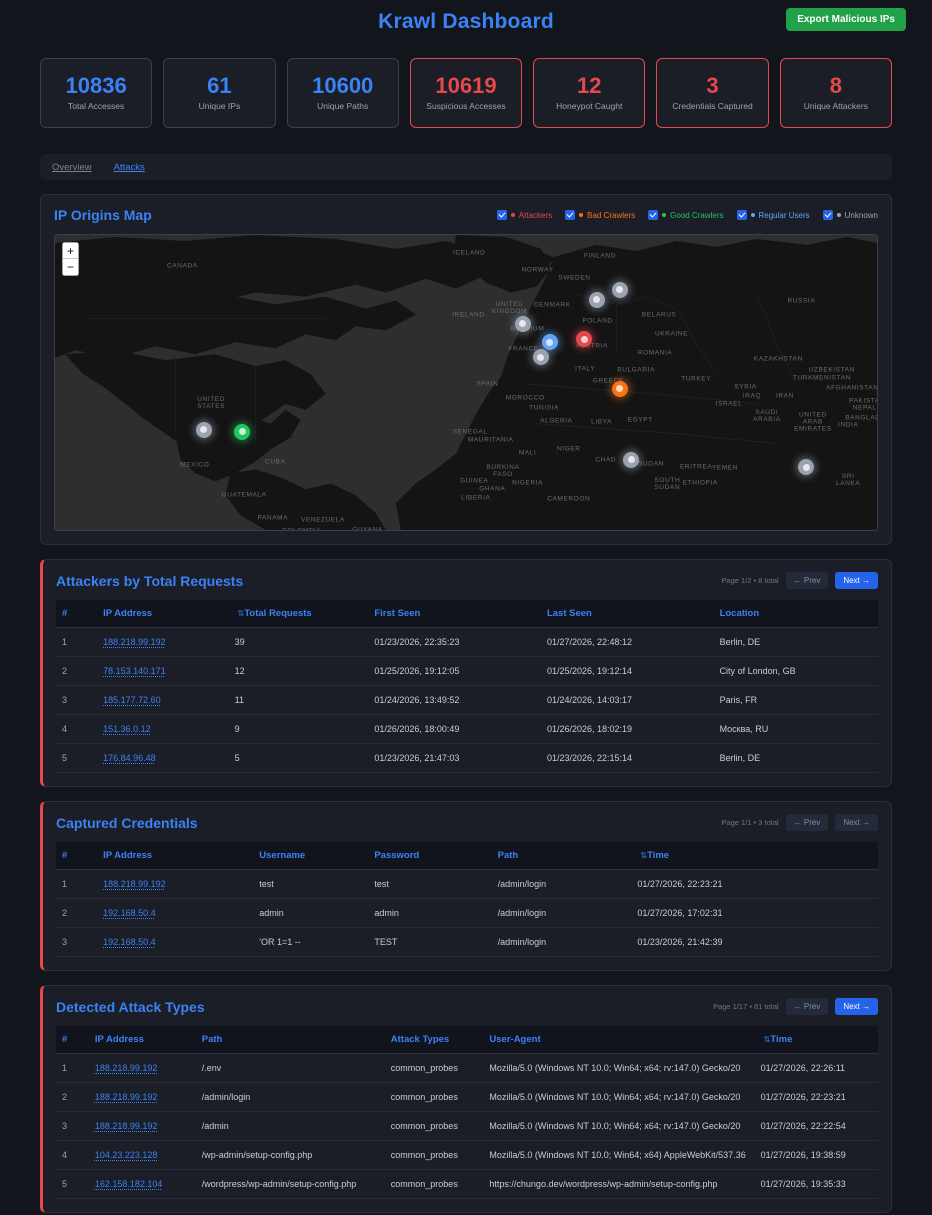  What do you see at coordinates (430, 856) in the screenshot?
I see `credentials-col-password: Password` at bounding box center [430, 856].